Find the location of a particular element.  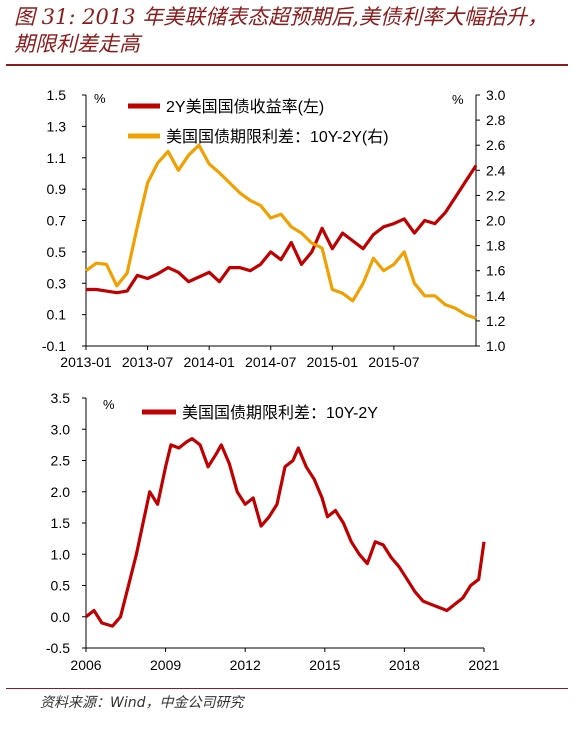

y-tick-label: 1.0 is located at coordinates (61, 554).